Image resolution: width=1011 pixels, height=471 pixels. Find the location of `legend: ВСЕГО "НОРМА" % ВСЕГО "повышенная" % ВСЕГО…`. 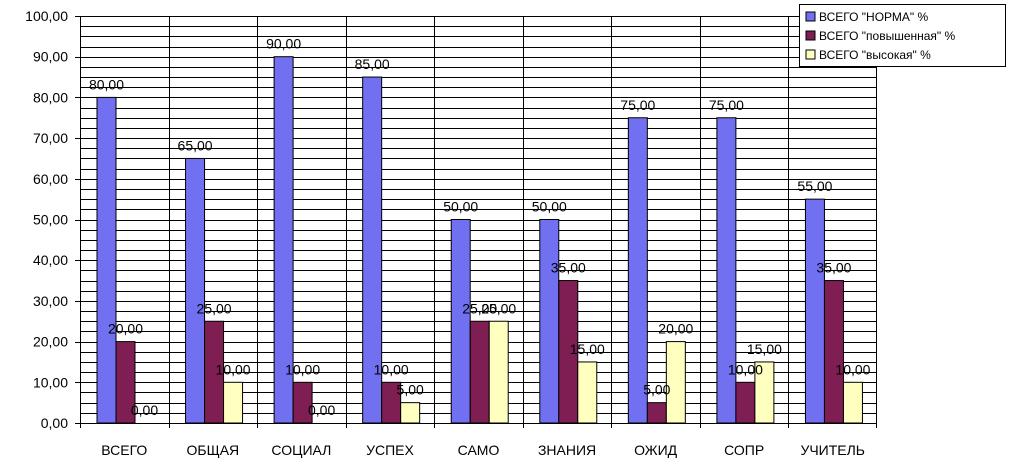

legend: ВСЕГО "НОРМА" % ВСЕГО "повышенная" % ВСЕГО… is located at coordinates (902, 35).